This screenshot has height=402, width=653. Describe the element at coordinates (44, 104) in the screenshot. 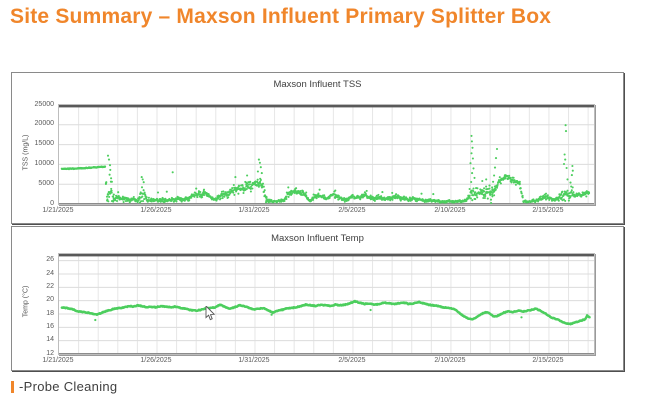

I see `y-tick-label: 25000` at that location.